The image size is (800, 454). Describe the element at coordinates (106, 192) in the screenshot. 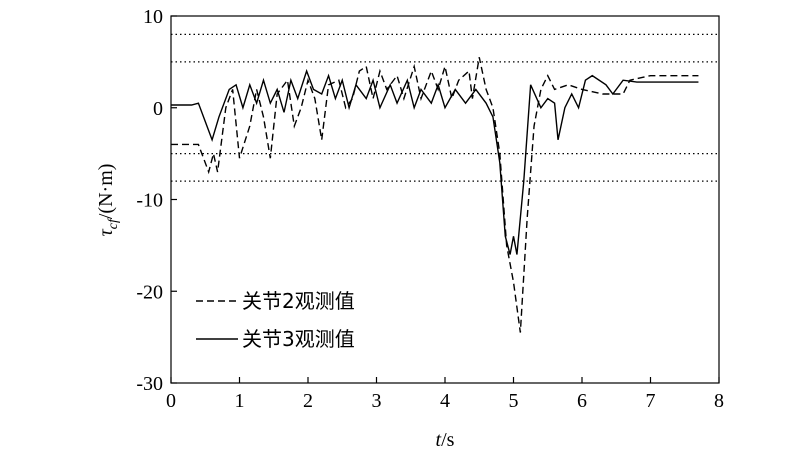

I see `y-label-unit: /(N·m)` at that location.